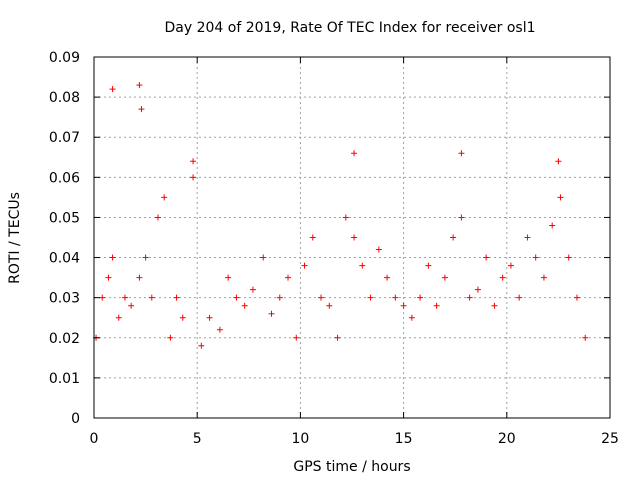  What do you see at coordinates (94, 439) in the screenshot?
I see `x-tick-label: 0` at bounding box center [94, 439].